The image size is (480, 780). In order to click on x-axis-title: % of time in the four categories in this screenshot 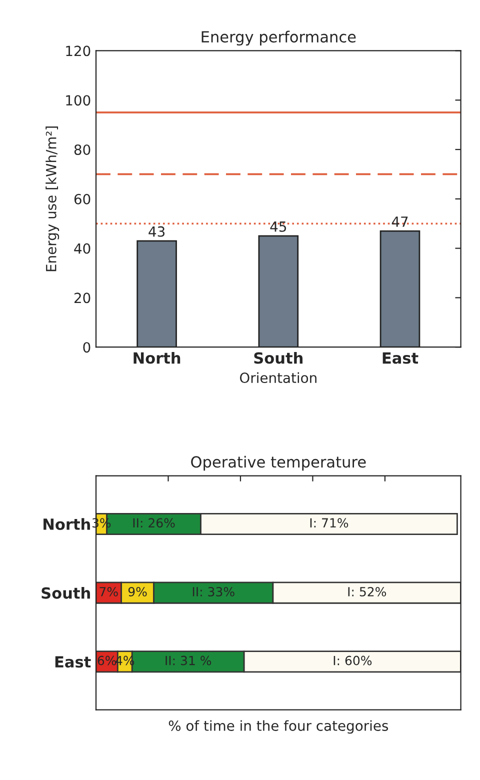, I will do `click(278, 727)`.